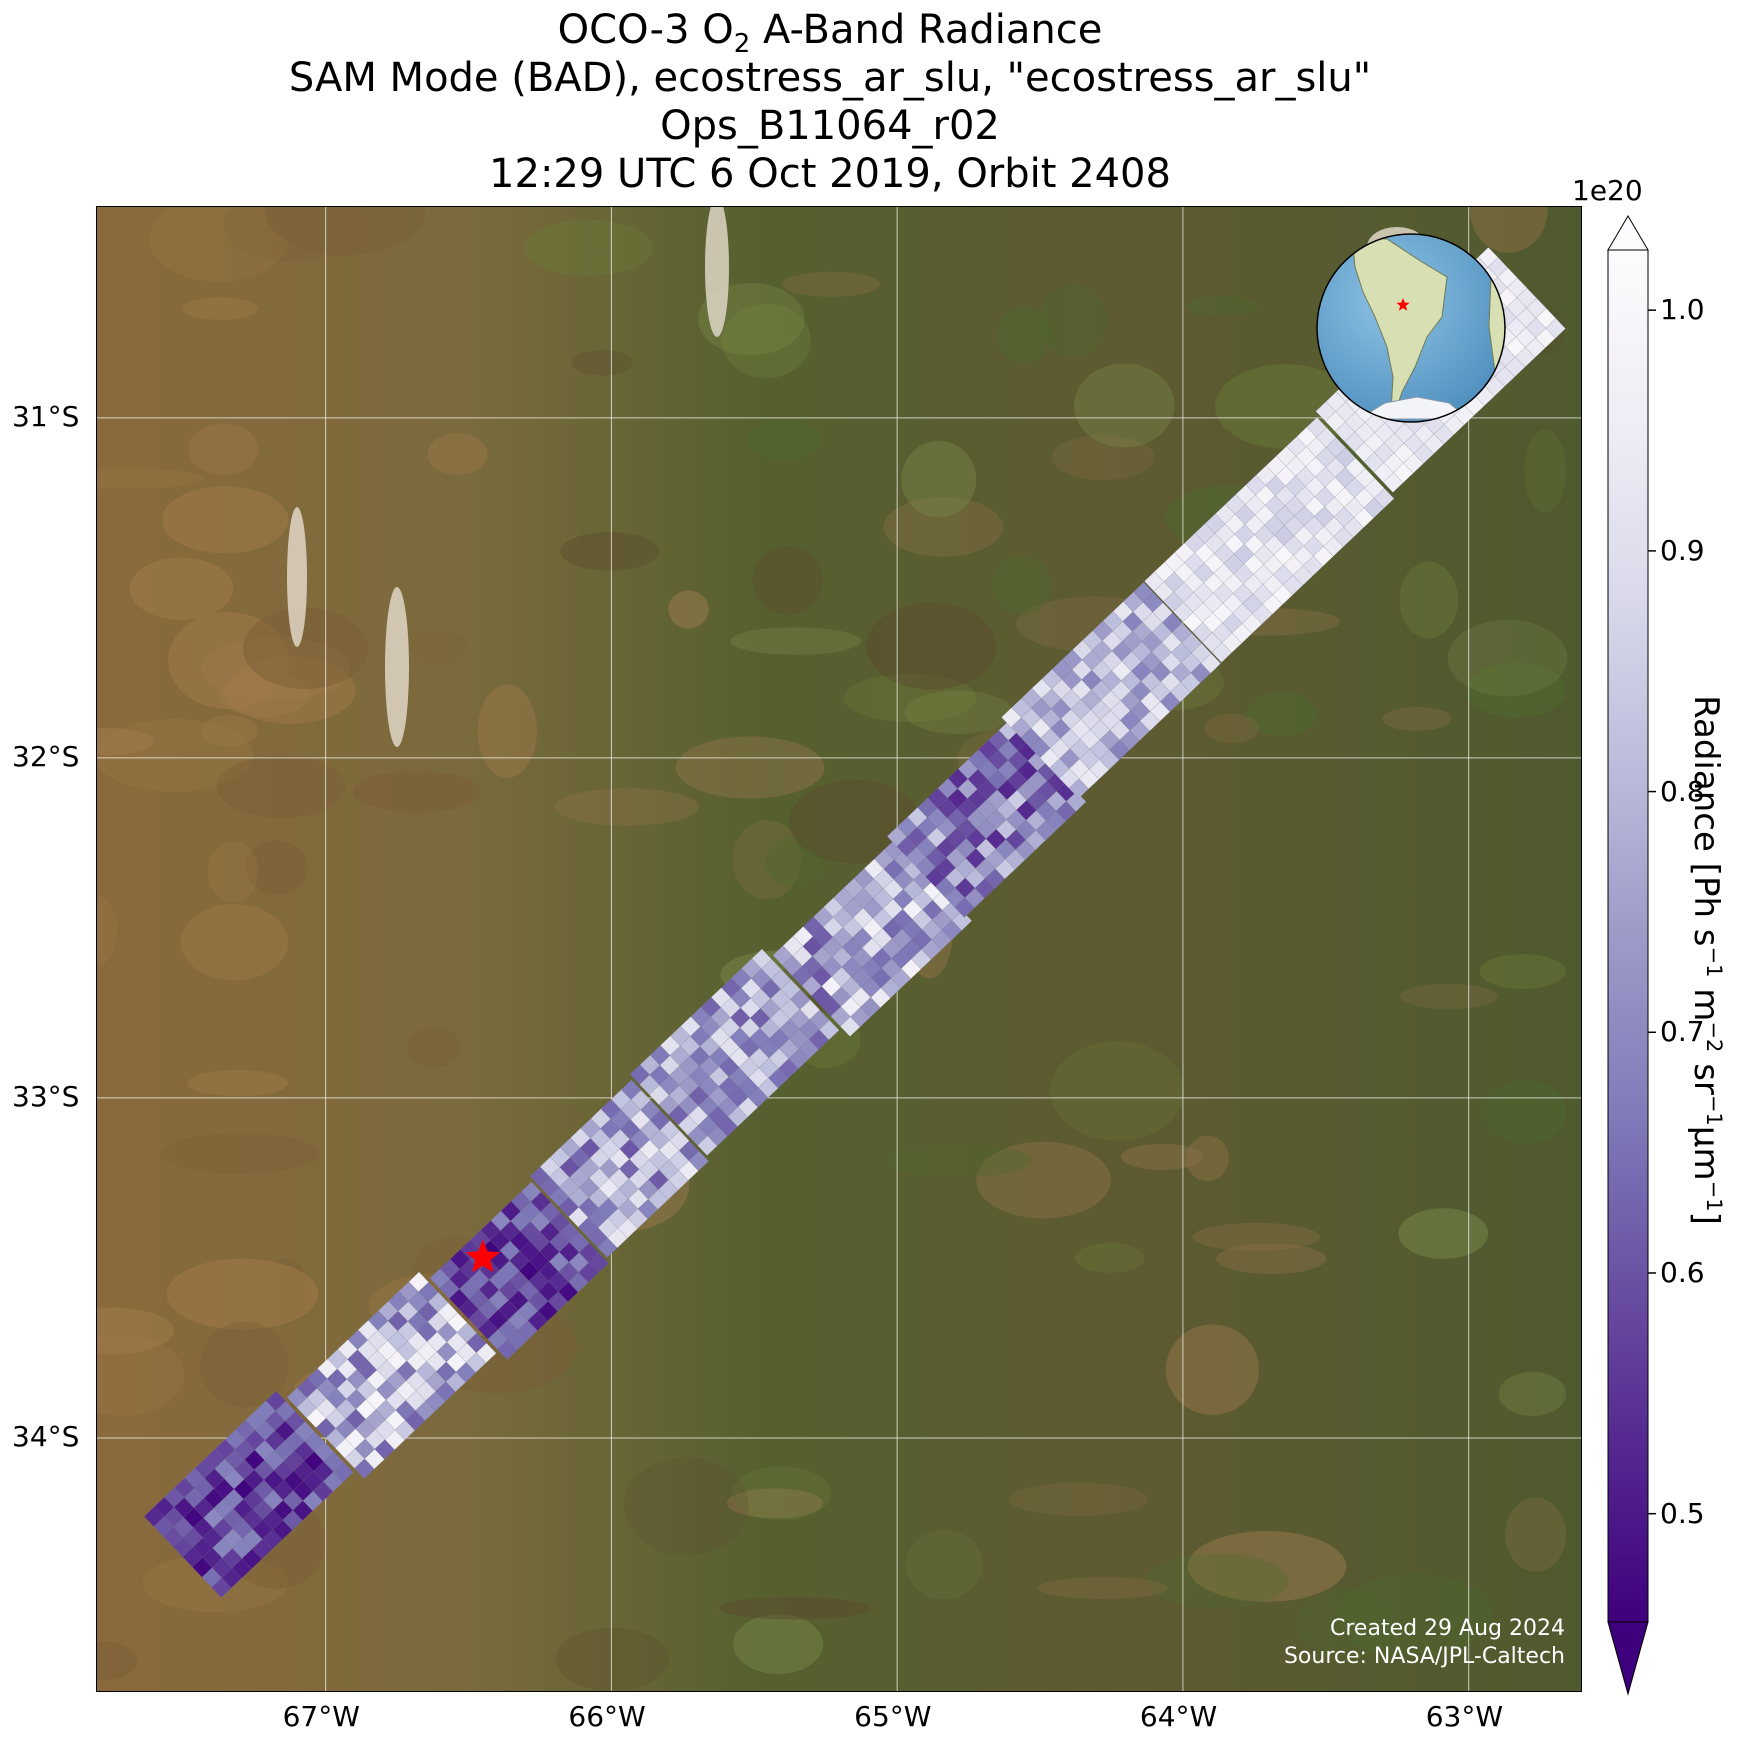  I want to click on longitude-tick-label: 66°W, so click(607, 1716).